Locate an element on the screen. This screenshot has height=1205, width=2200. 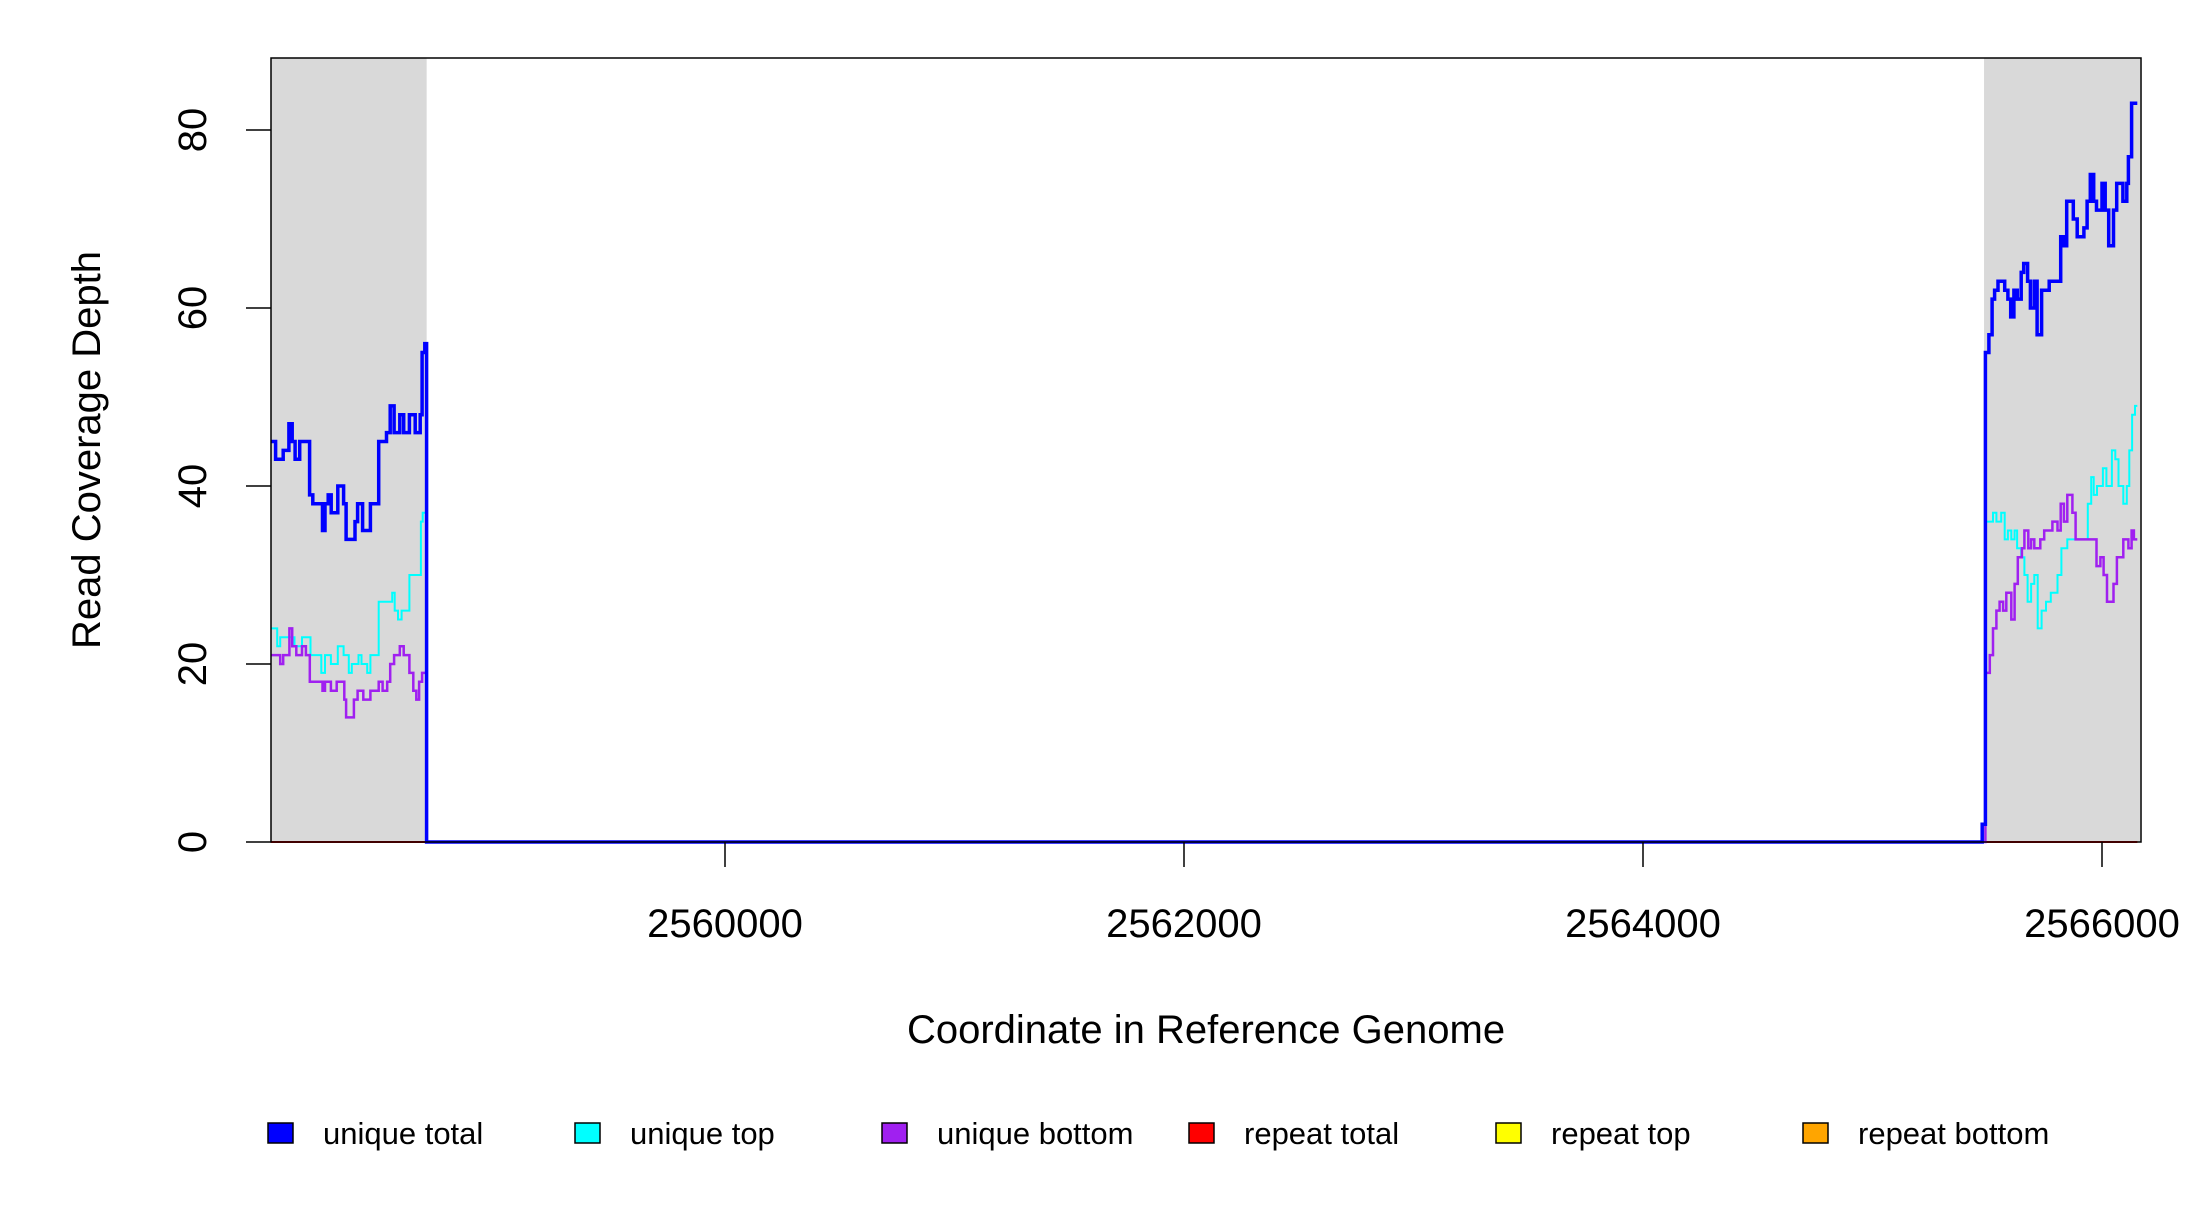
y-axis-label: Read Coverage Depth is located at coordinates (87, 450).